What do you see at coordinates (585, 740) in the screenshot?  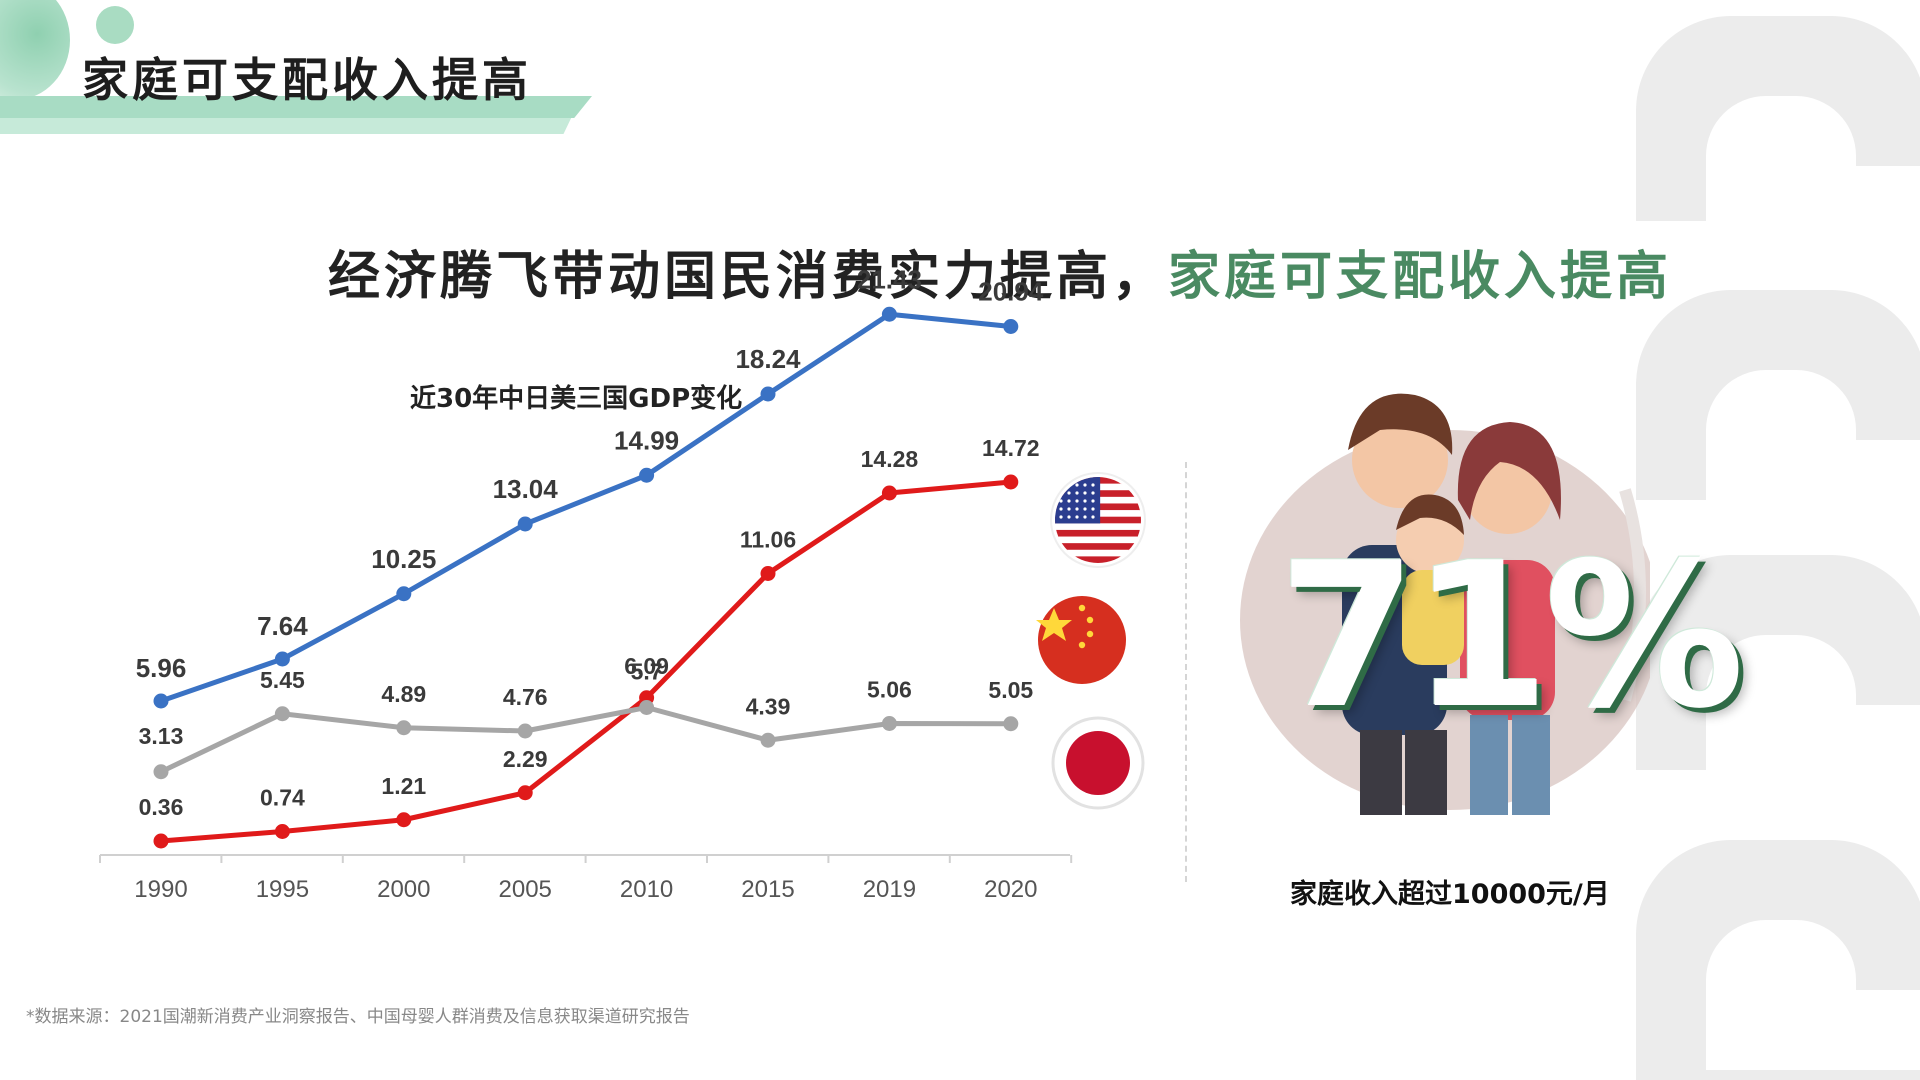 I see `series-line-japan` at bounding box center [585, 740].